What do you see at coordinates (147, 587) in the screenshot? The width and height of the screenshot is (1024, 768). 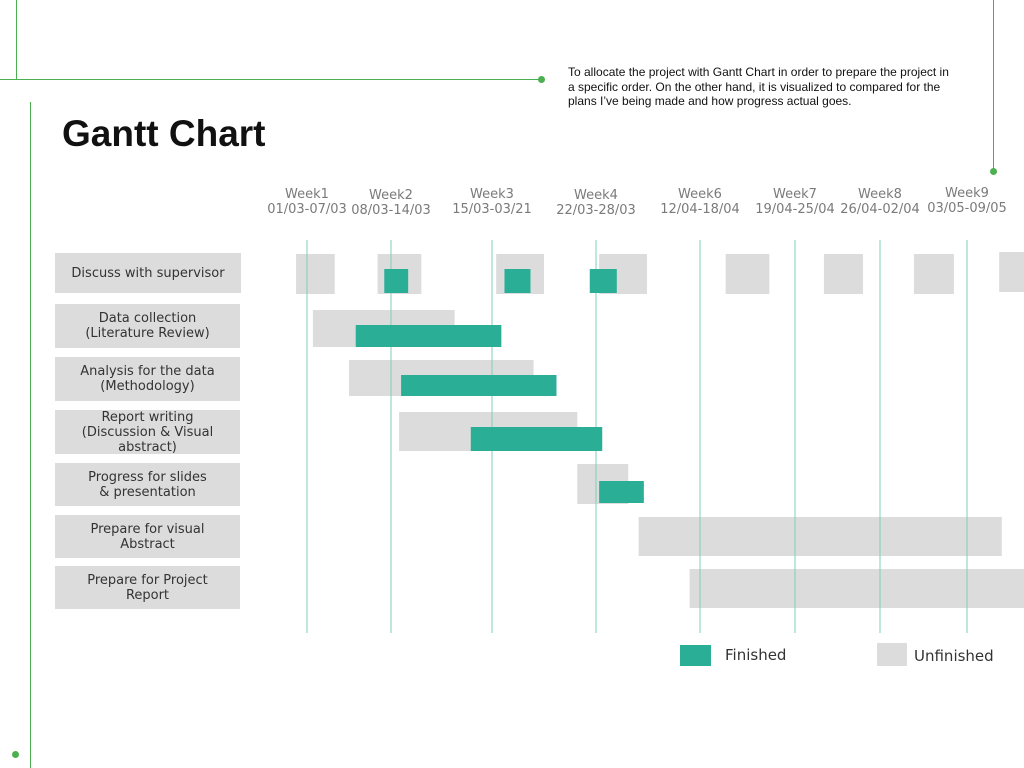 I see `task-label-7: Prepare for Project Report` at bounding box center [147, 587].